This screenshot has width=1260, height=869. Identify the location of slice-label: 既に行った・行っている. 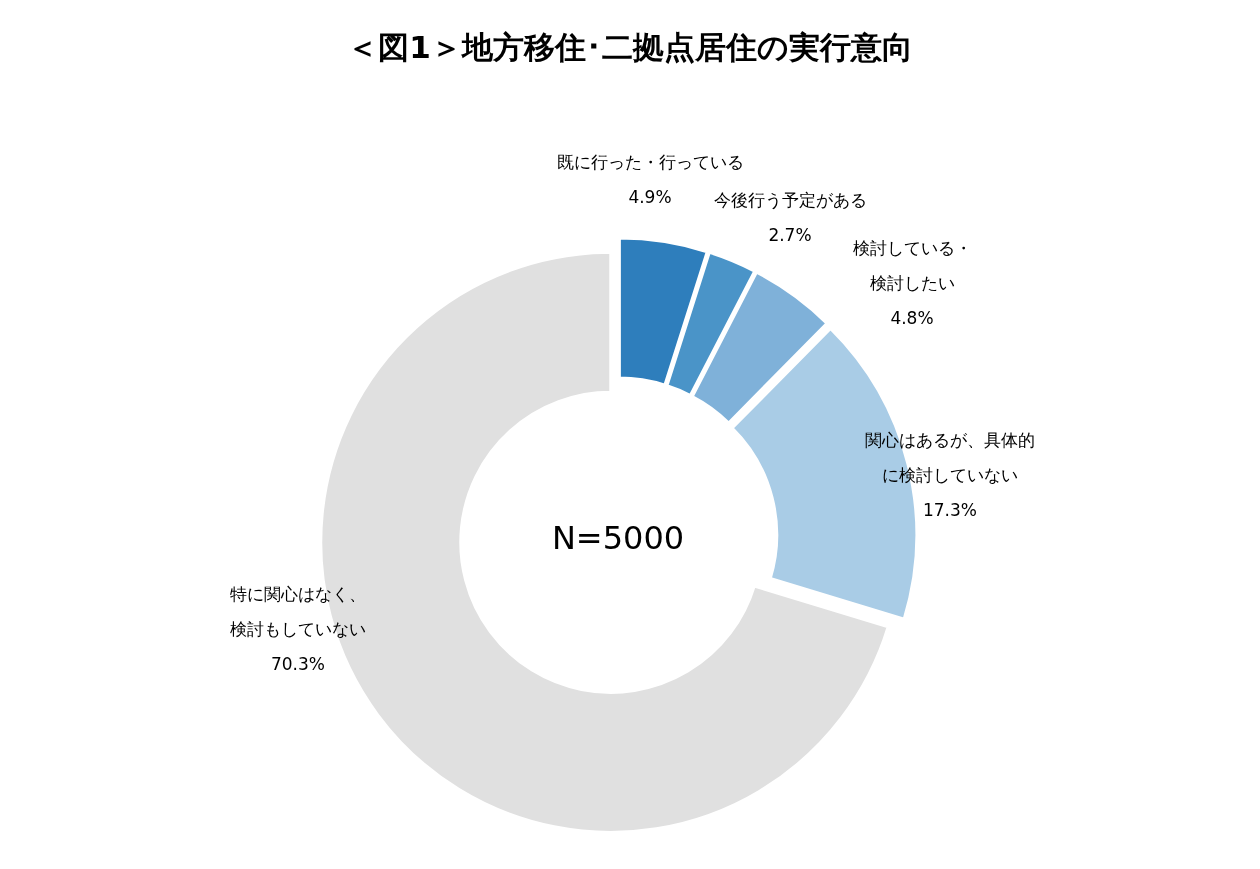
(650, 162).